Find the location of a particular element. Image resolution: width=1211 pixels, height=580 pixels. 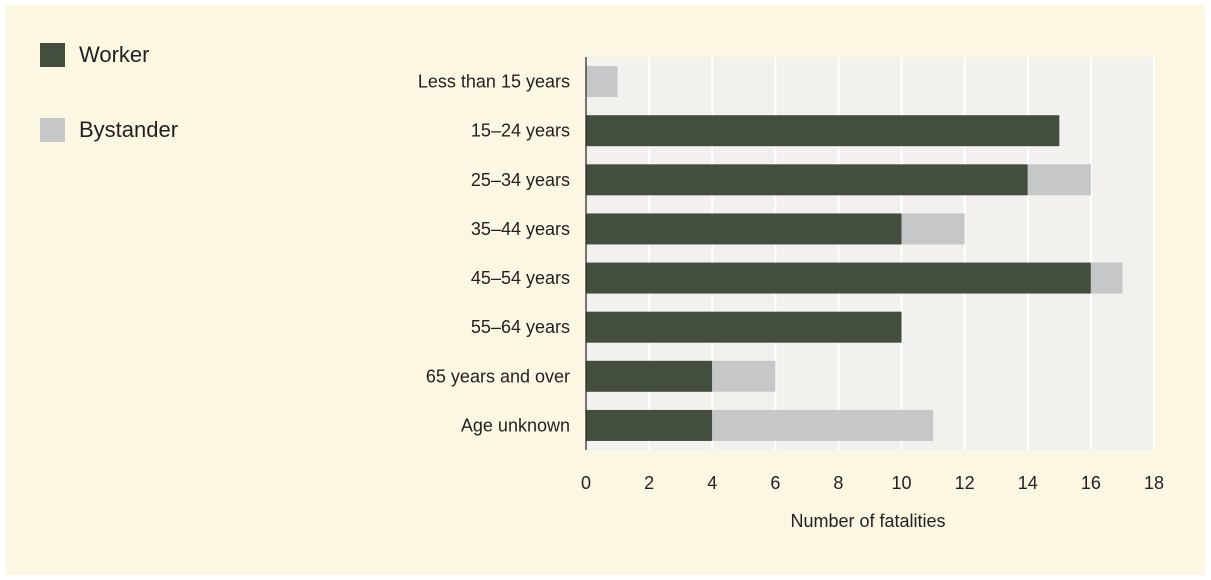

y-category-label: 25–34 years is located at coordinates (520, 180).